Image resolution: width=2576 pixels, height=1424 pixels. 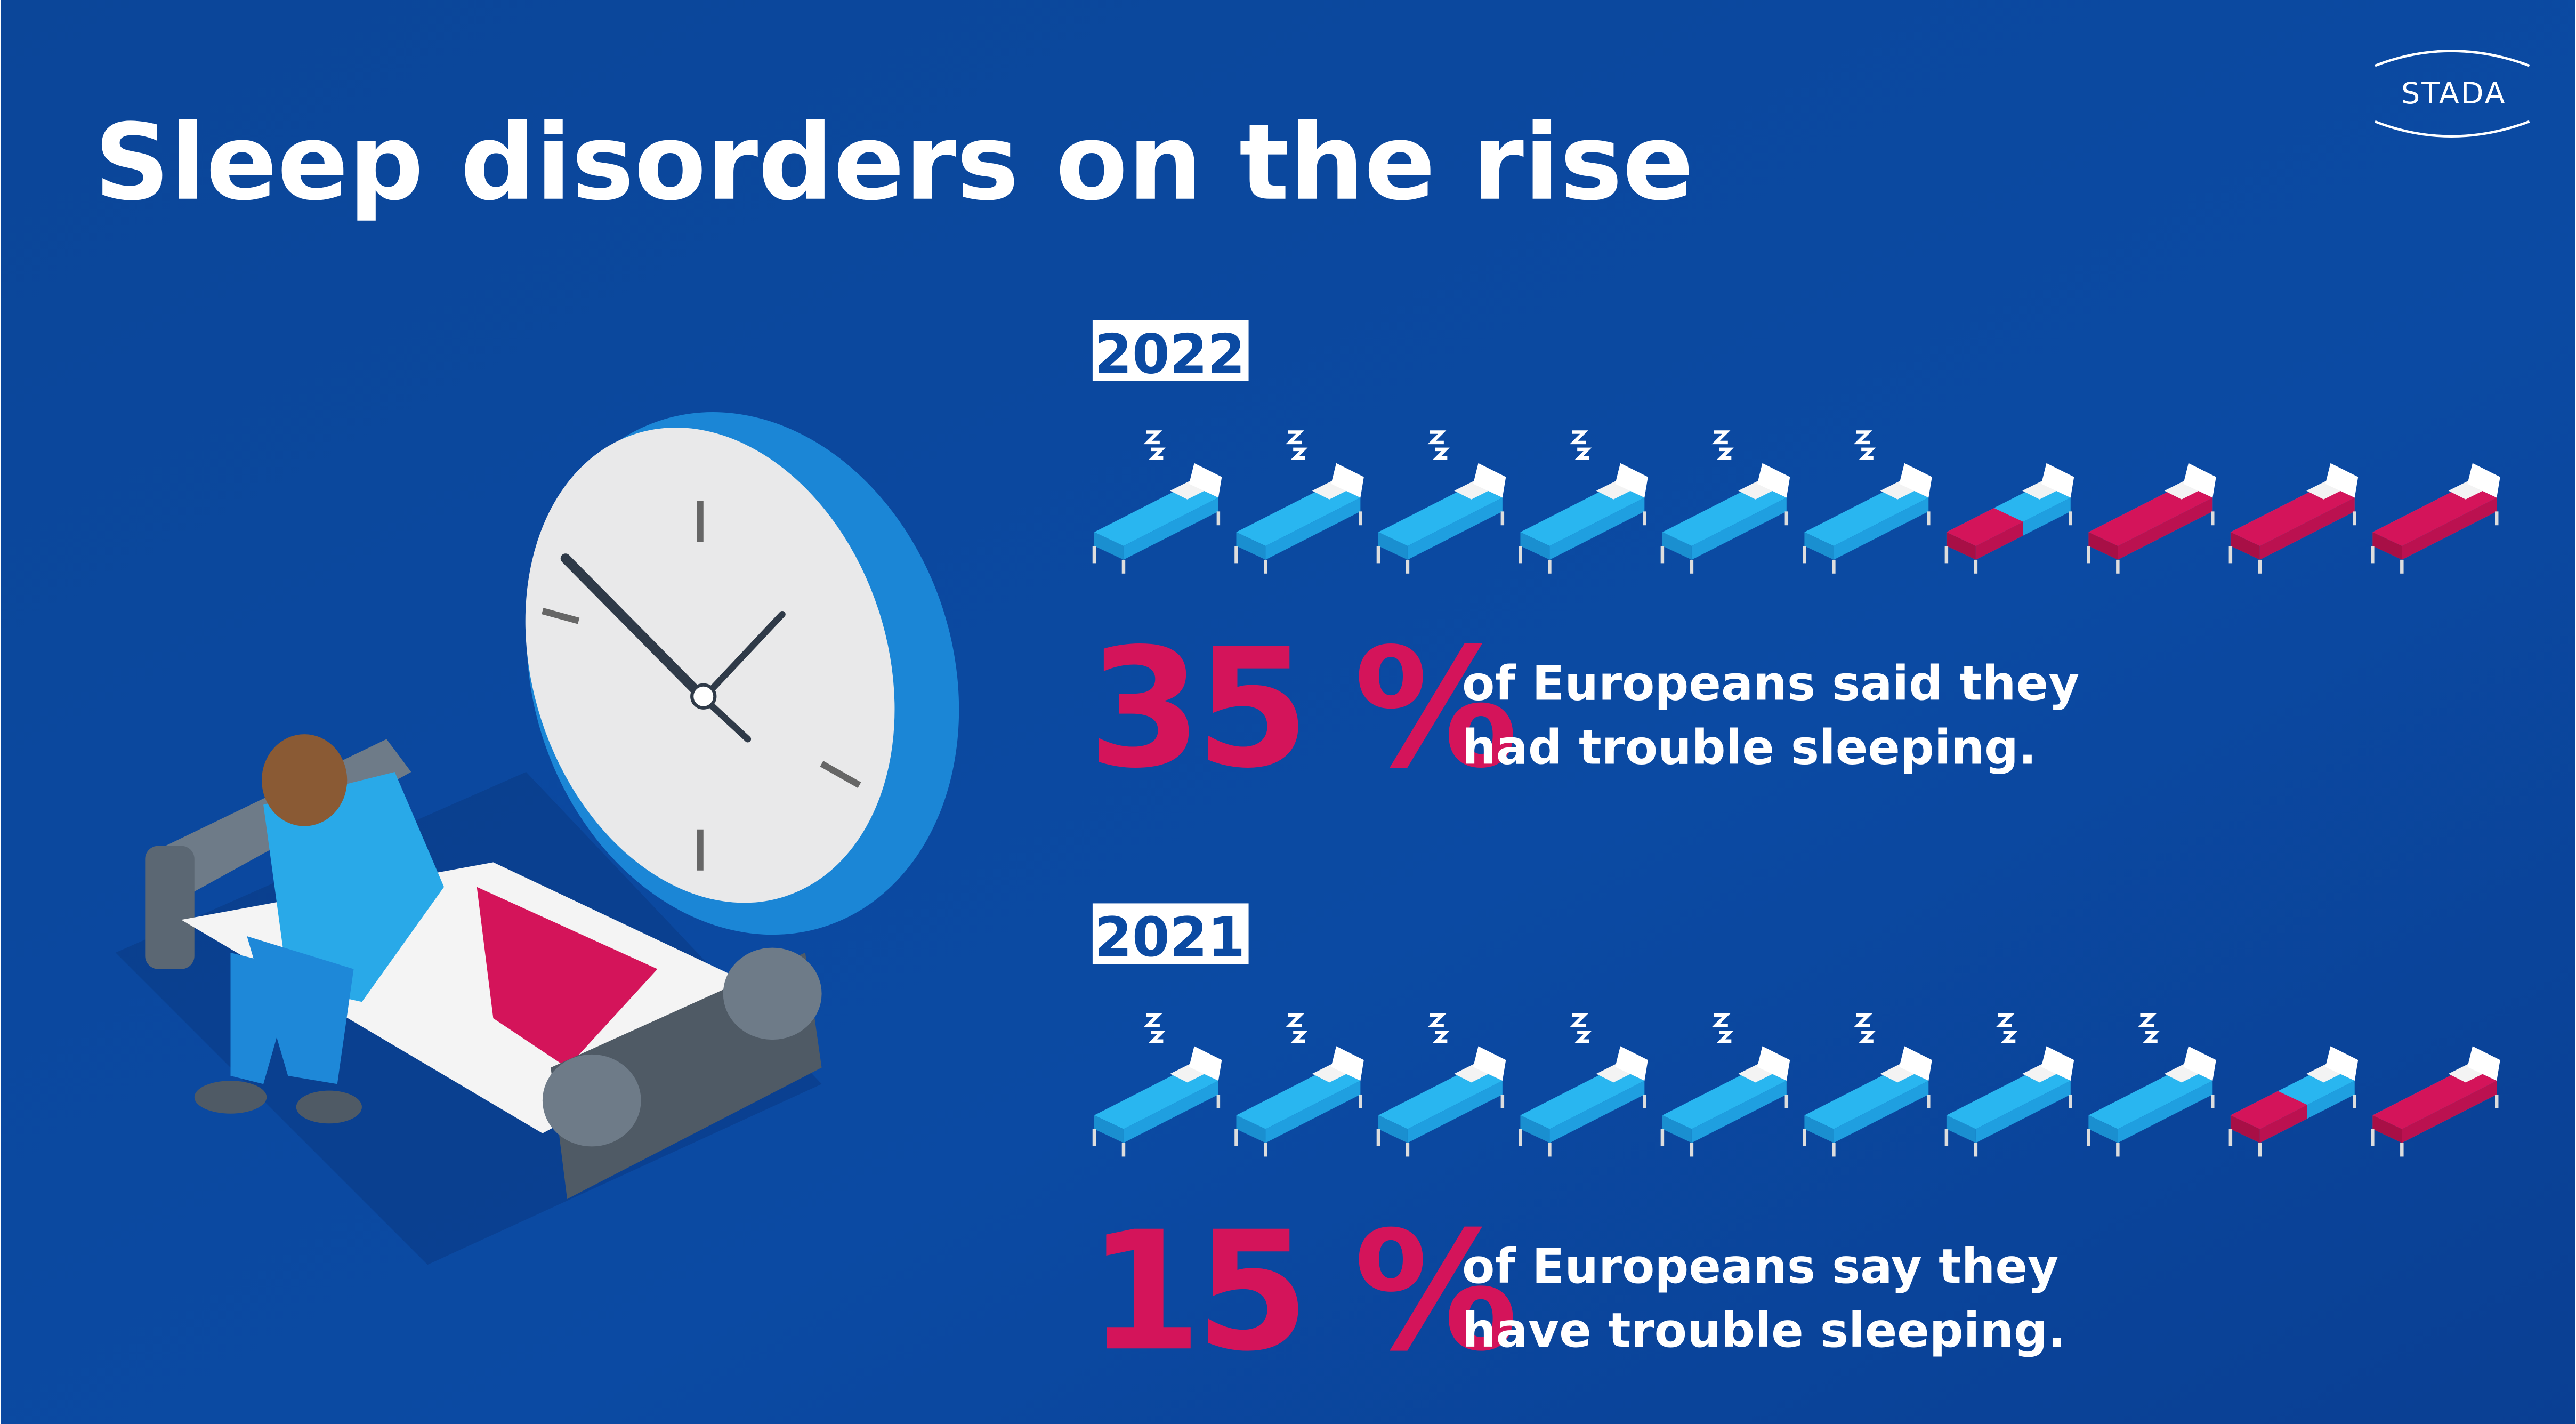 What do you see at coordinates (1301, 1291) in the screenshot?
I see `percent: 15 %` at bounding box center [1301, 1291].